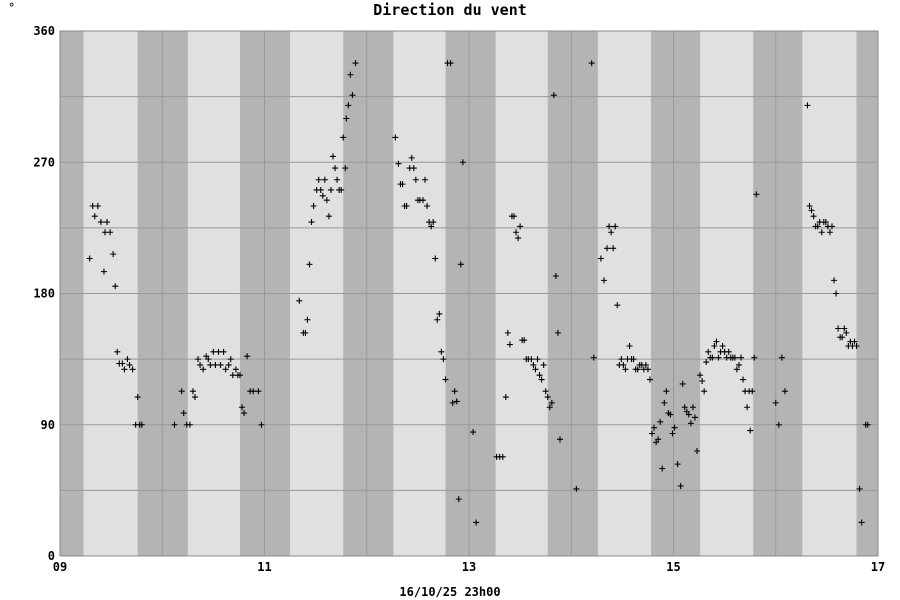 Image resolution: width=900 pixels, height=600 pixels. I want to click on chart-title: Direction du vent, so click(450, 10).